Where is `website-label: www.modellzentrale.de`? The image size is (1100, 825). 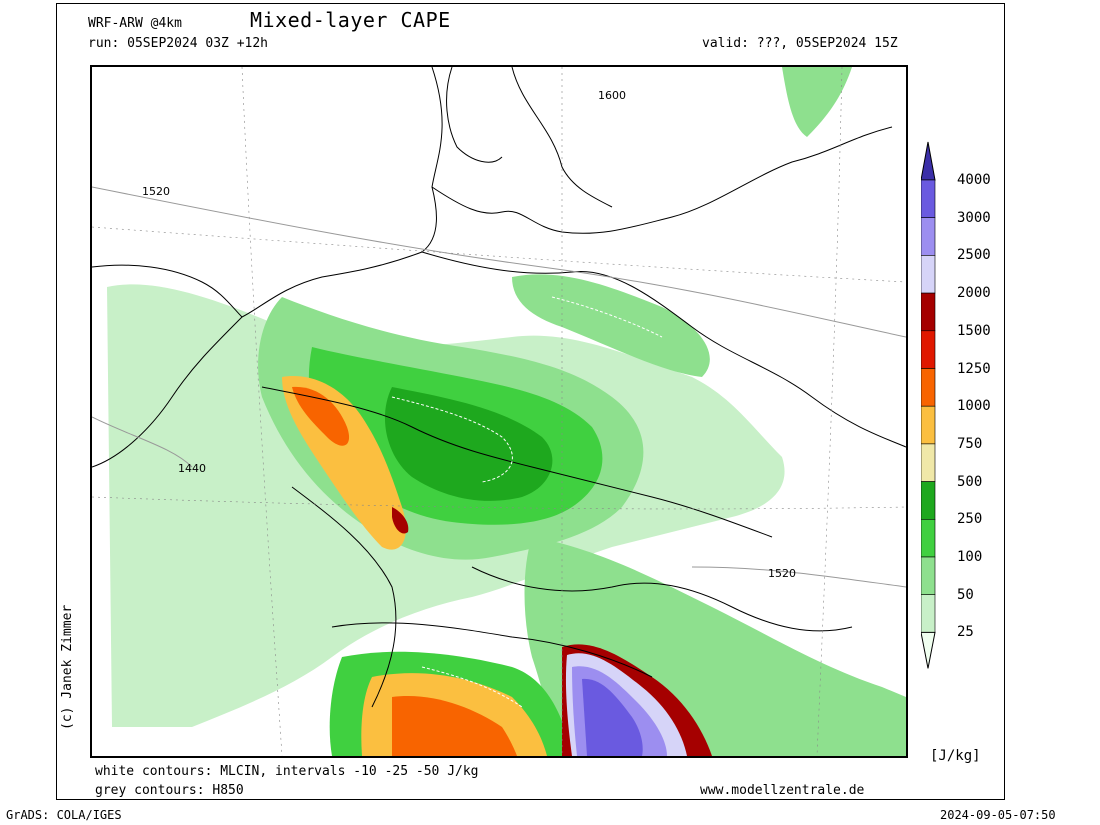 website-label: www.modellzentrale.de is located at coordinates (782, 790).